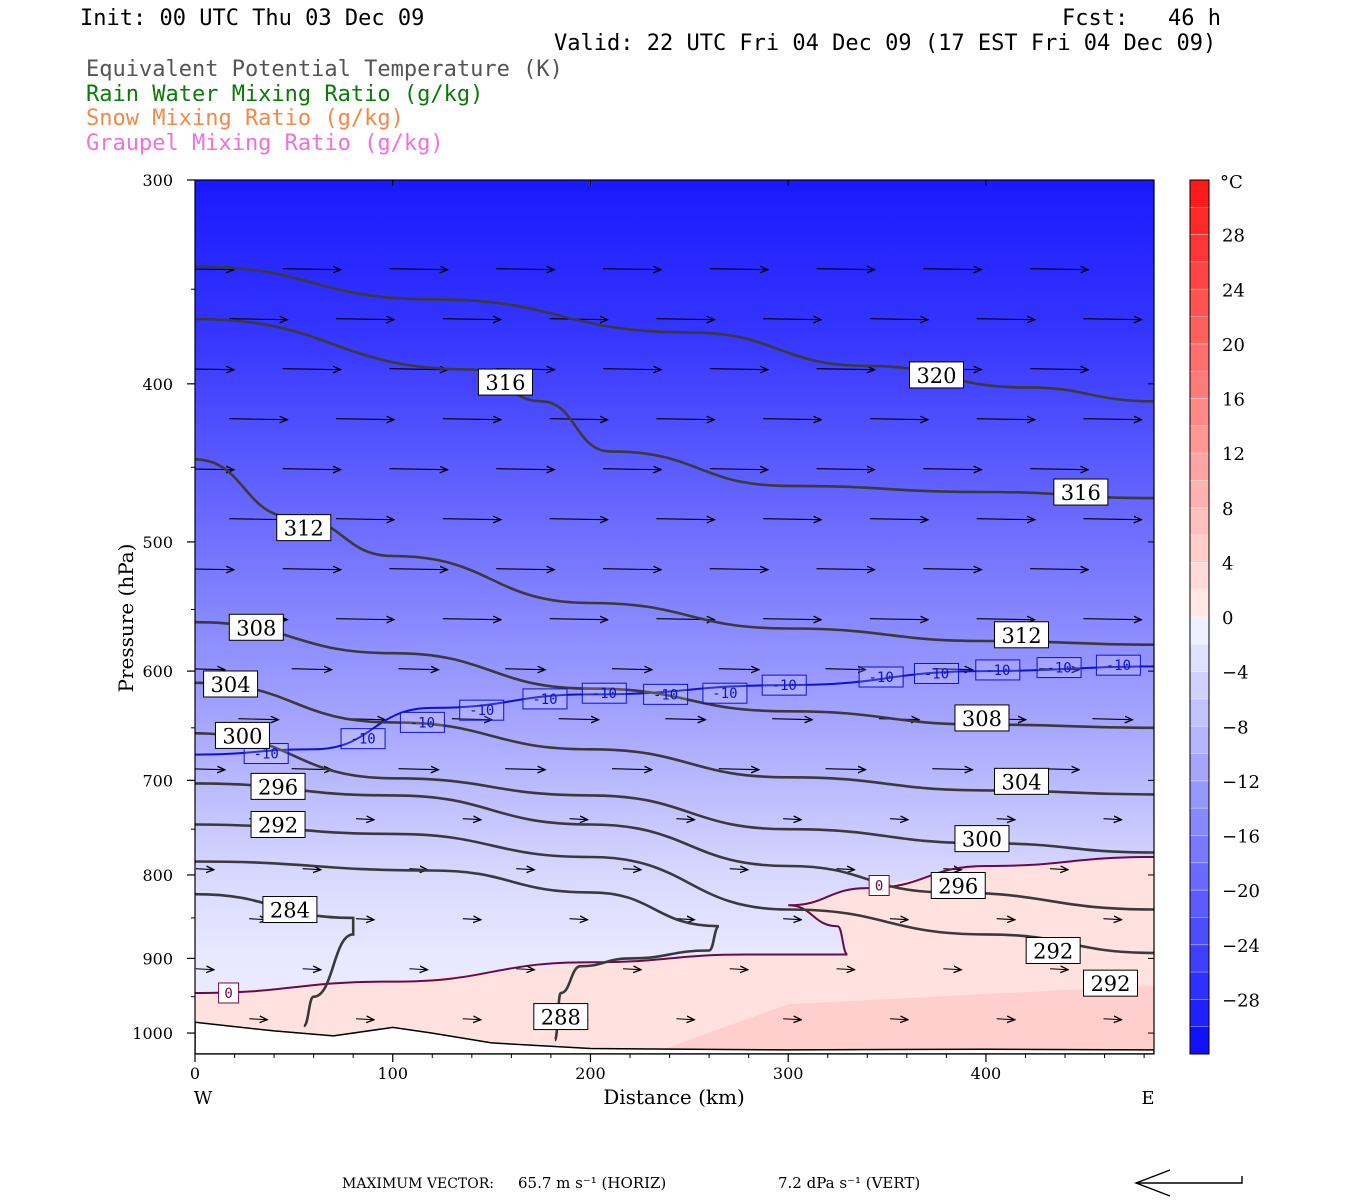 The image size is (1350, 1200). What do you see at coordinates (1233, 290) in the screenshot?
I see `colorbar-tick-label: 24` at bounding box center [1233, 290].